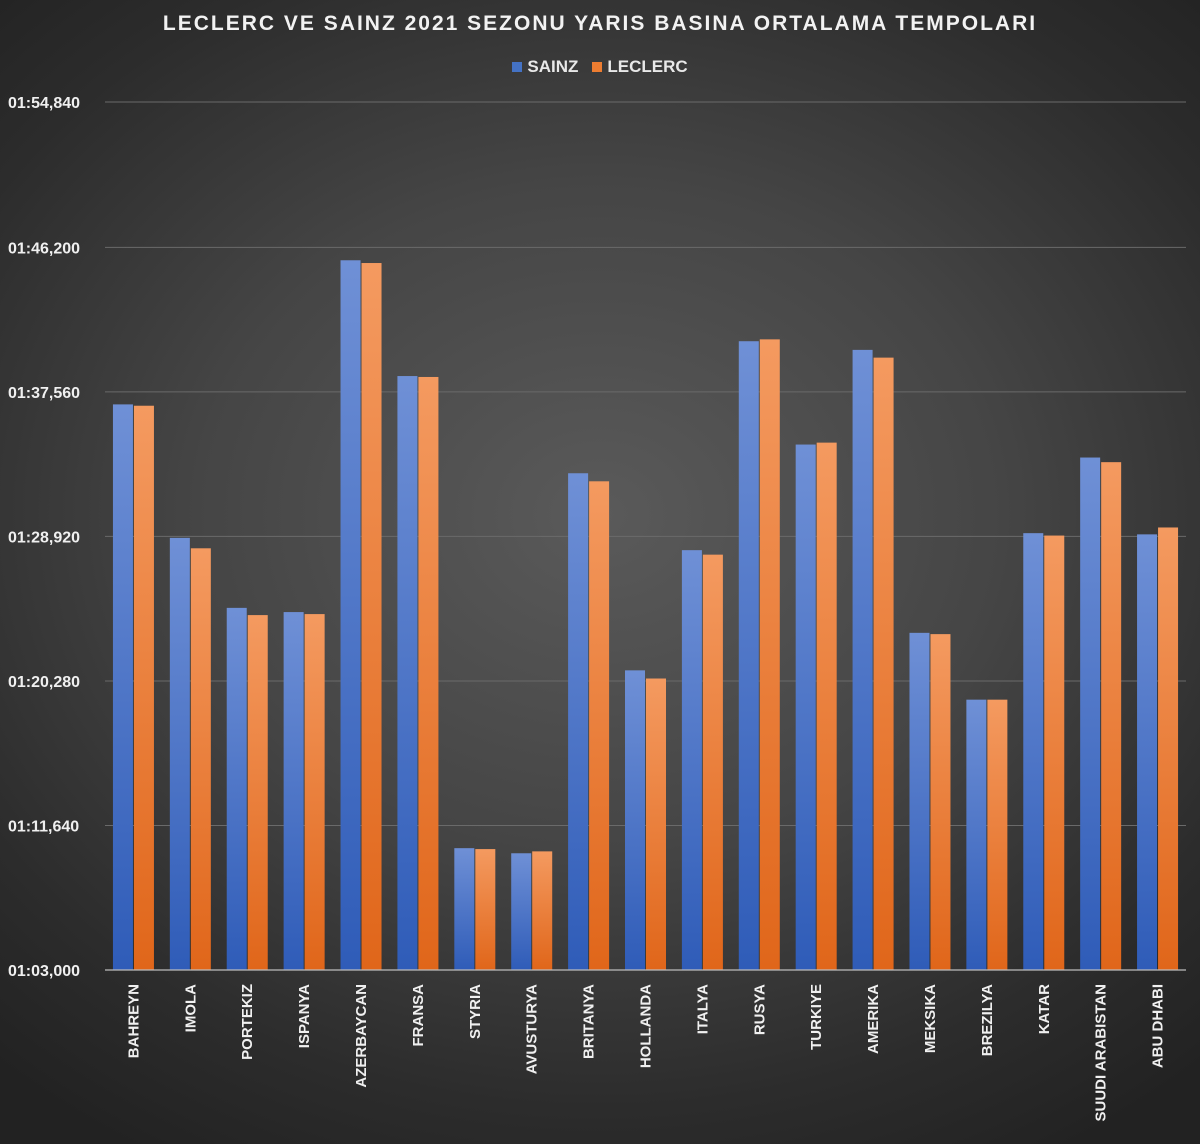  I want to click on bar-sainz-azerbaycan, so click(350, 615).